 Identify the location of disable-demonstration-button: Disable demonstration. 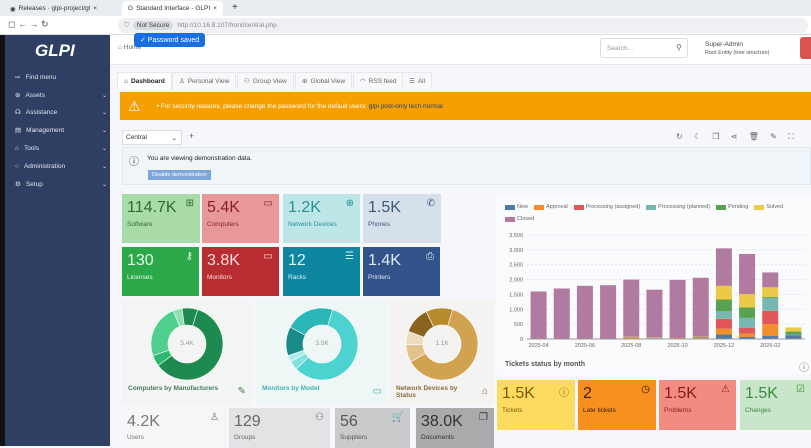
(179, 175).